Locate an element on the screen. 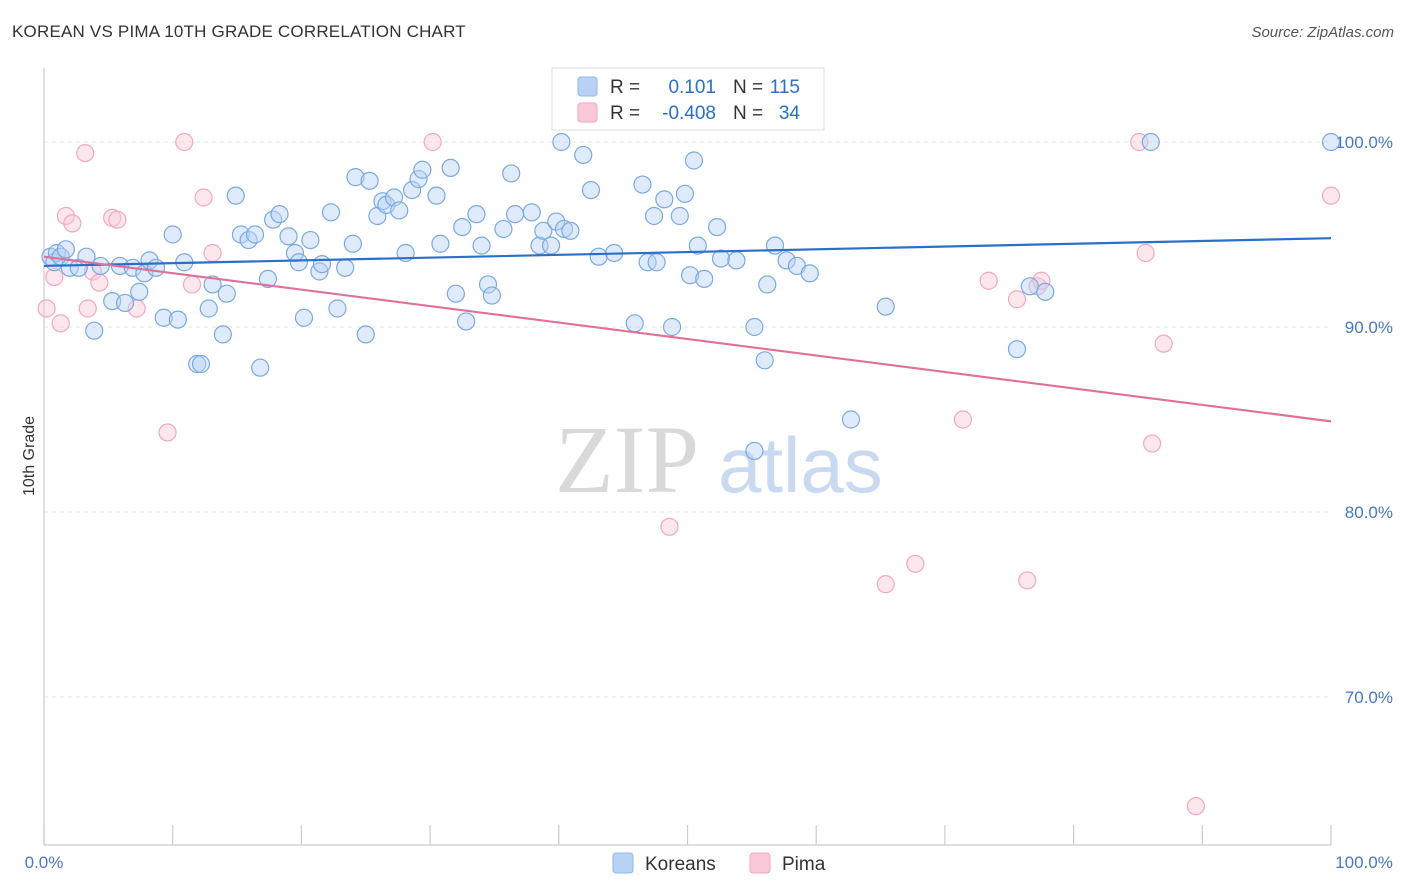  series-legend: Koreans Pima is located at coordinates (719, 863).